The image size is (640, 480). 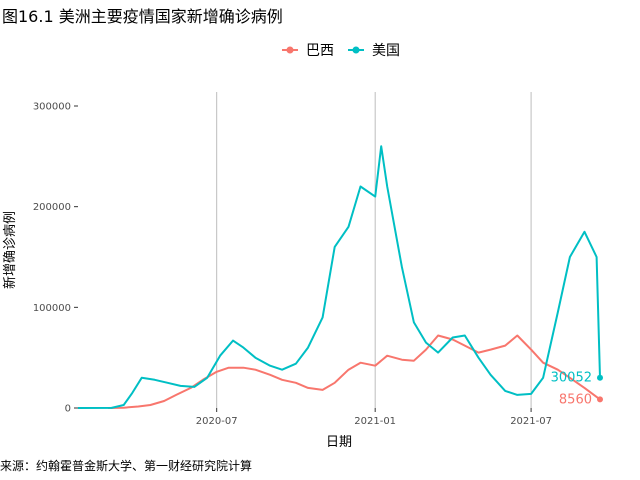 What do you see at coordinates (52, 107) in the screenshot?
I see `y-tick-label: 300000` at bounding box center [52, 107].